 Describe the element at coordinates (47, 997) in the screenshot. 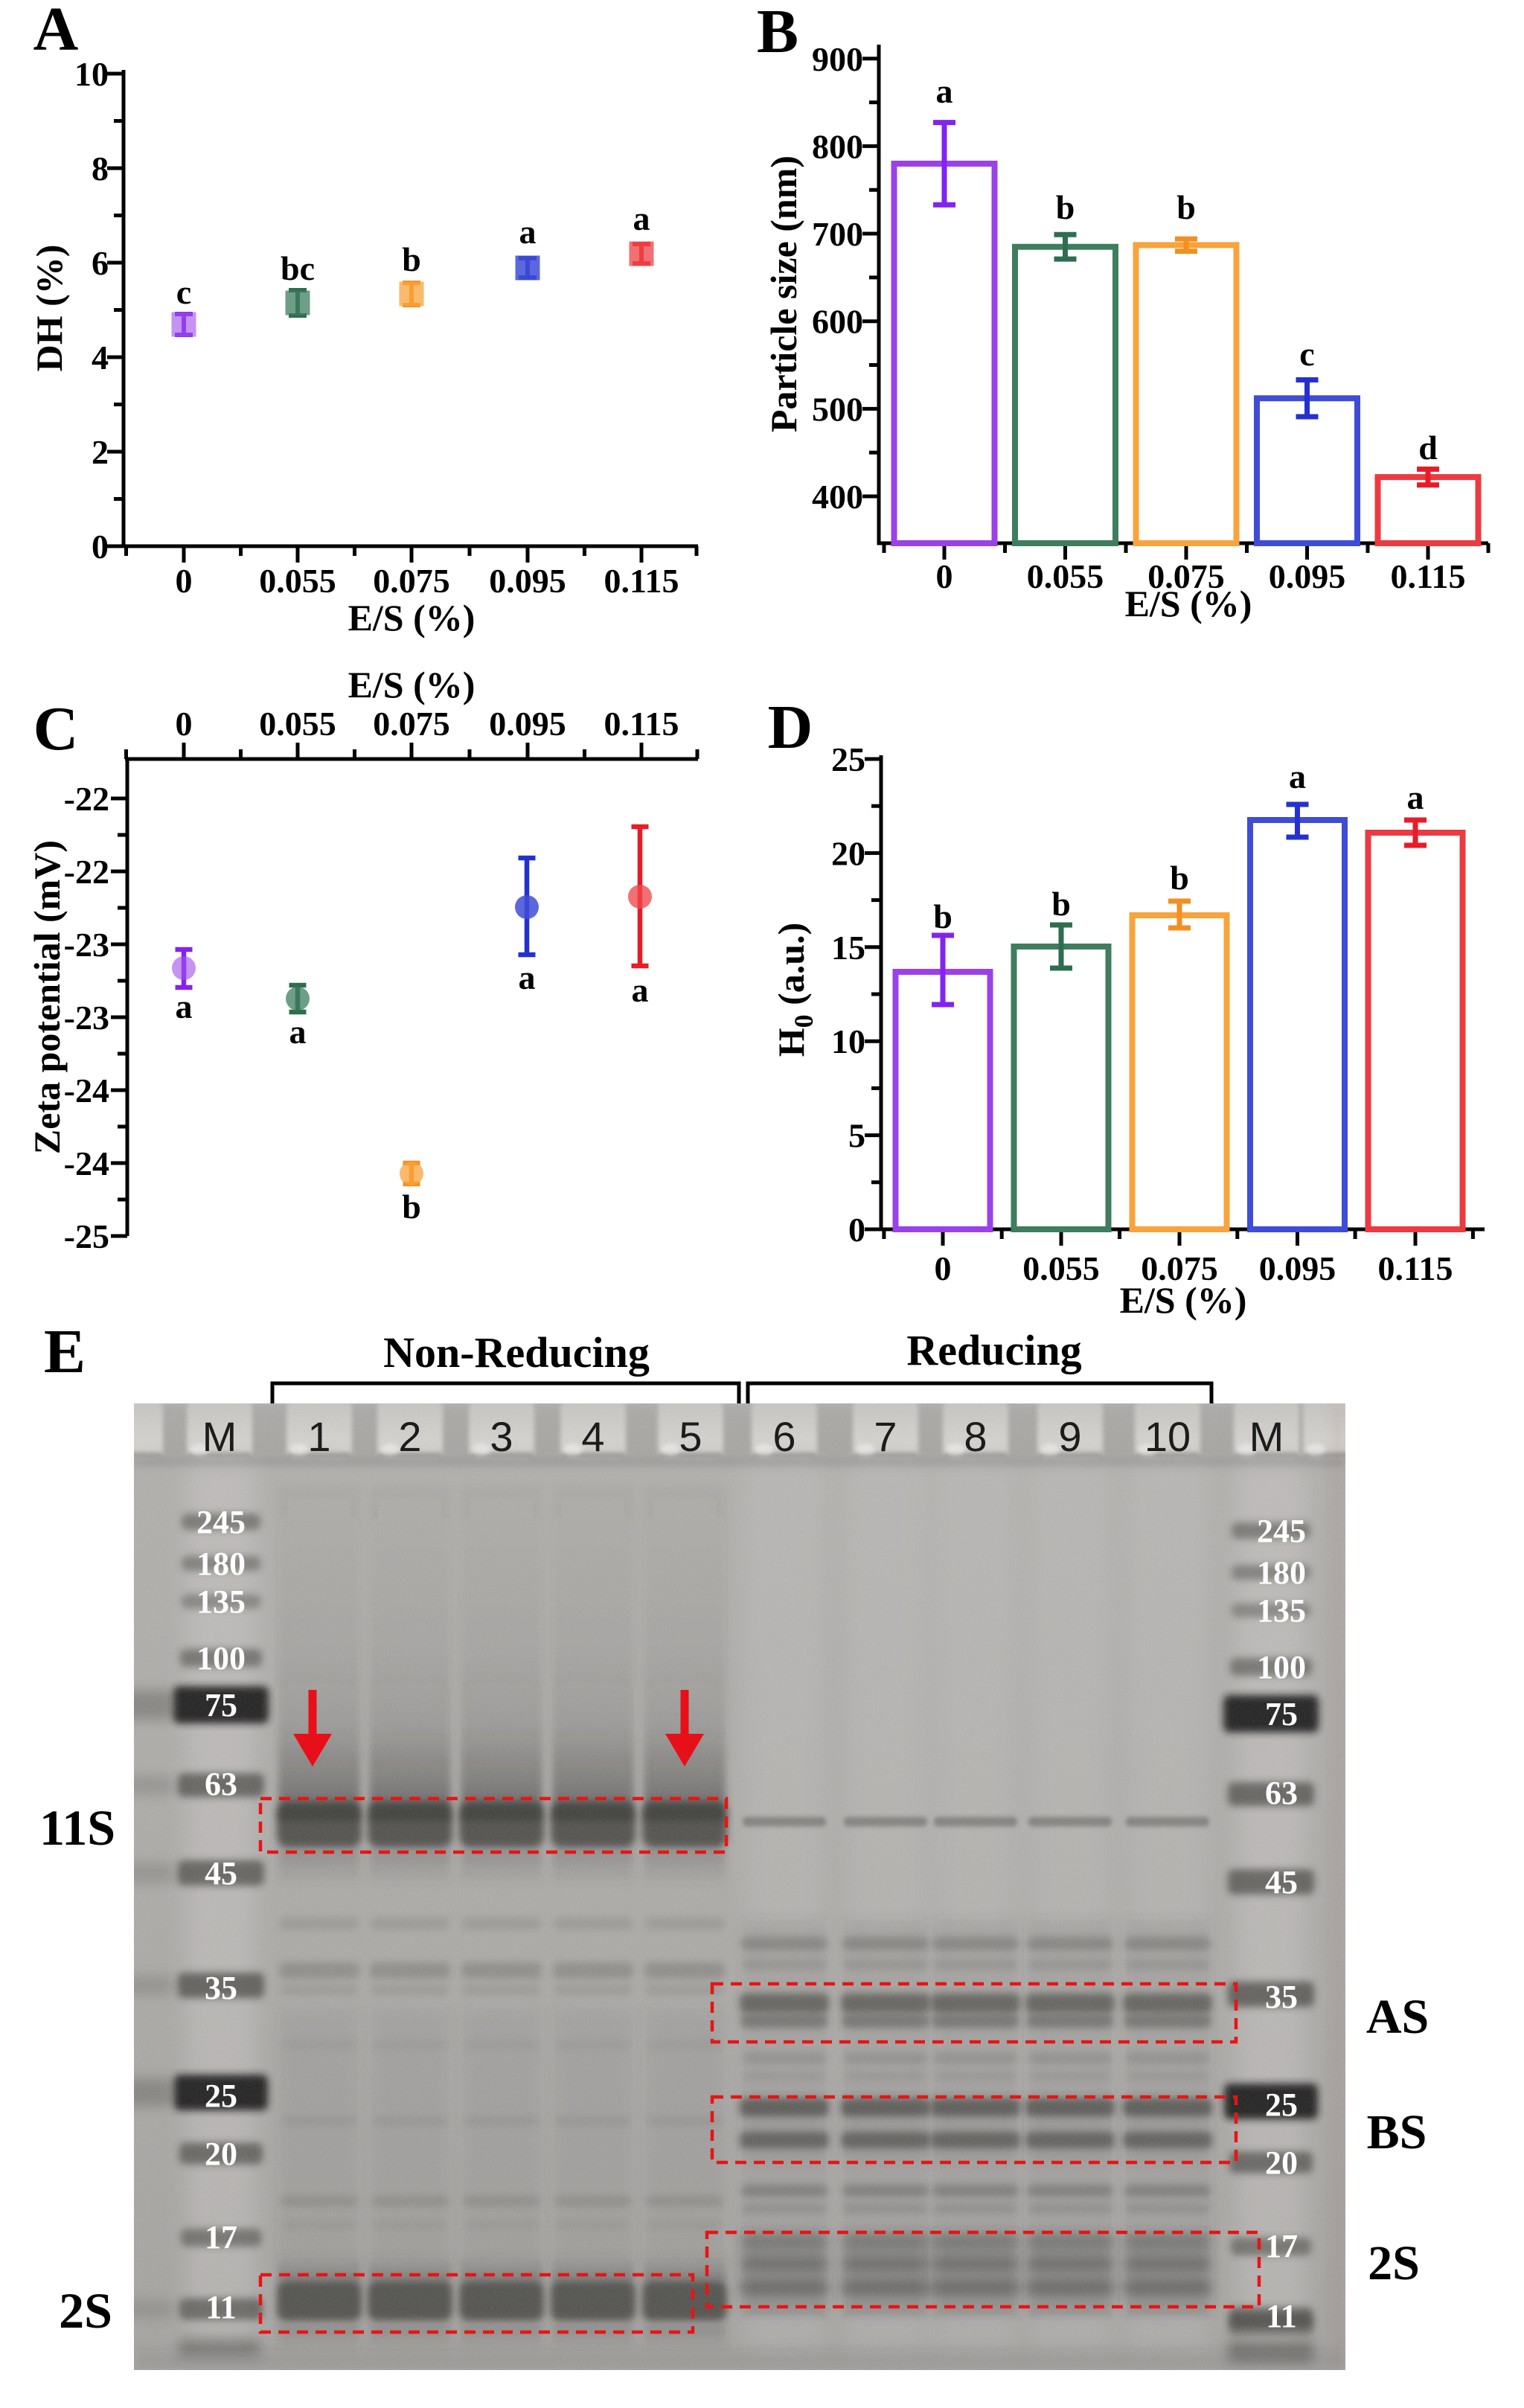

I see `svg-text: Zeta potential (mV)` at that location.